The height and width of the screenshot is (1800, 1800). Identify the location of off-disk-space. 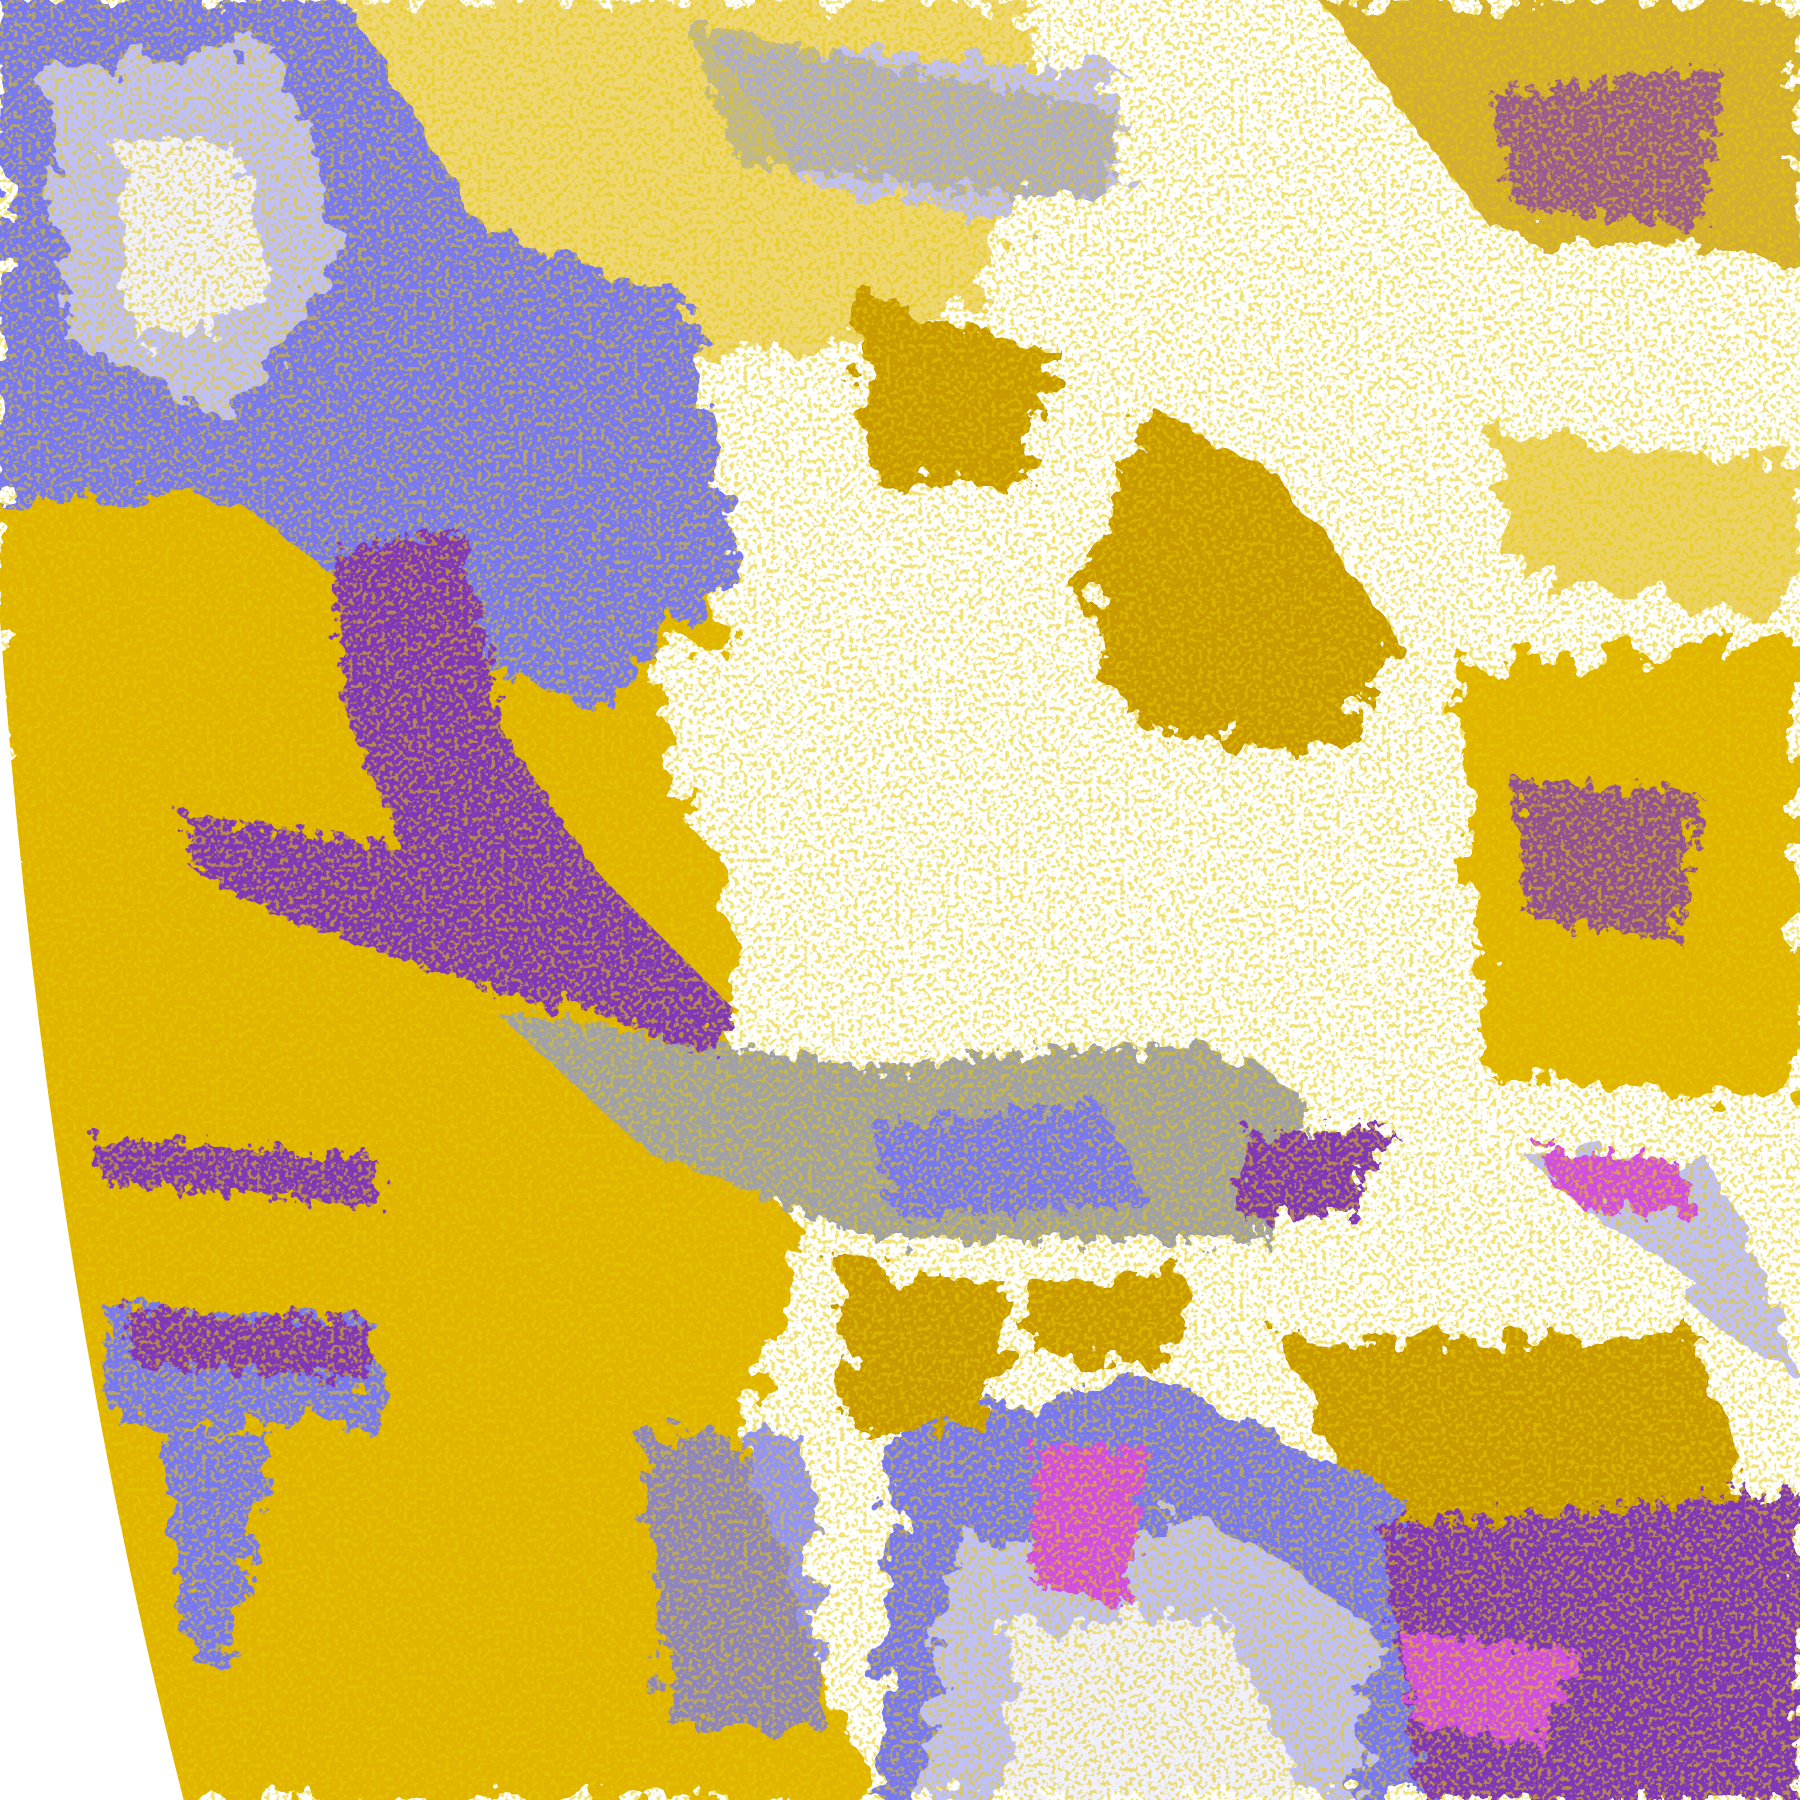
(92, 900).